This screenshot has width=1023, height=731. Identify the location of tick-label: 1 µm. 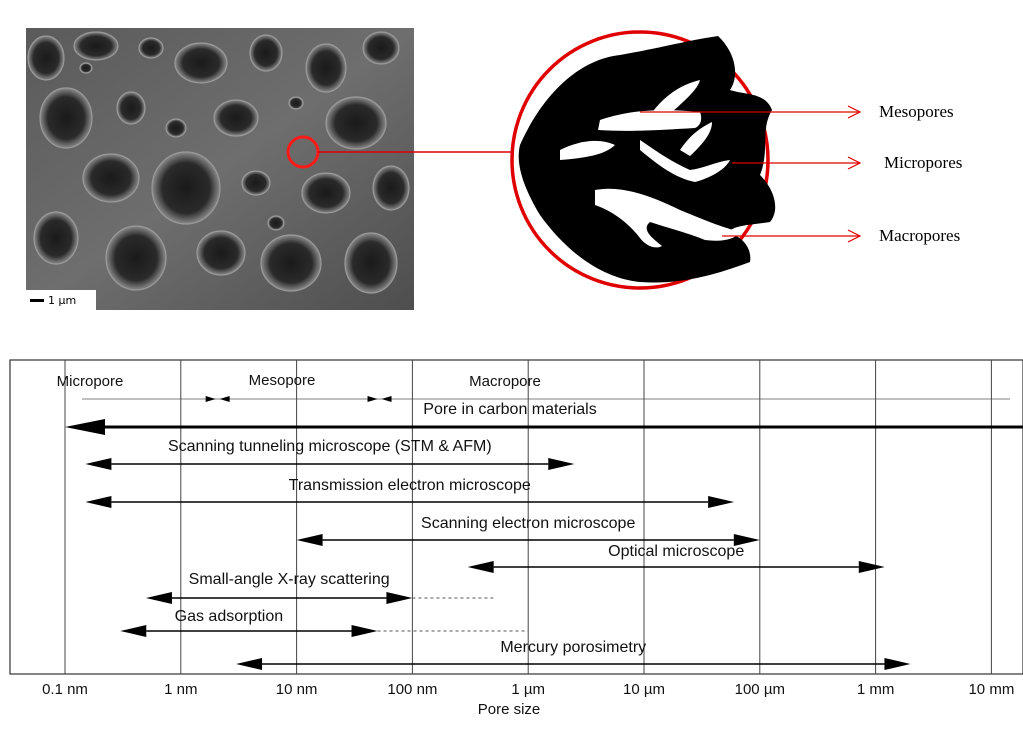
(528, 689).